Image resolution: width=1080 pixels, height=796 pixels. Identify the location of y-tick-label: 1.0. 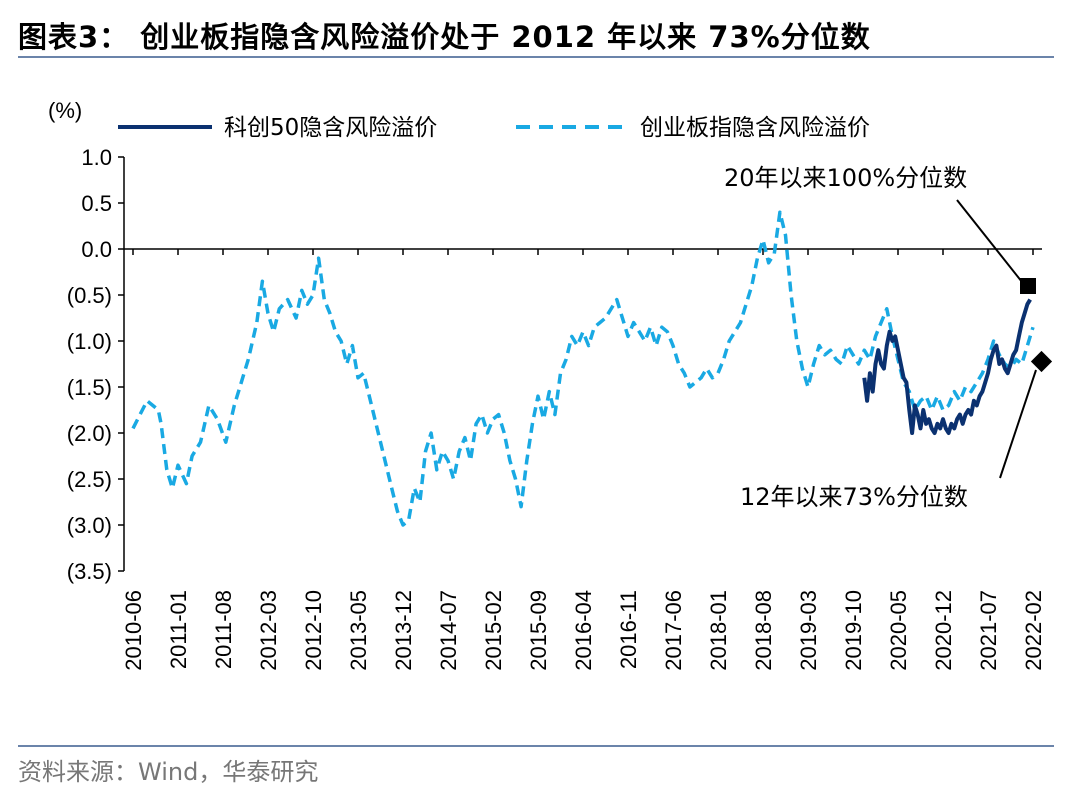
(96, 157).